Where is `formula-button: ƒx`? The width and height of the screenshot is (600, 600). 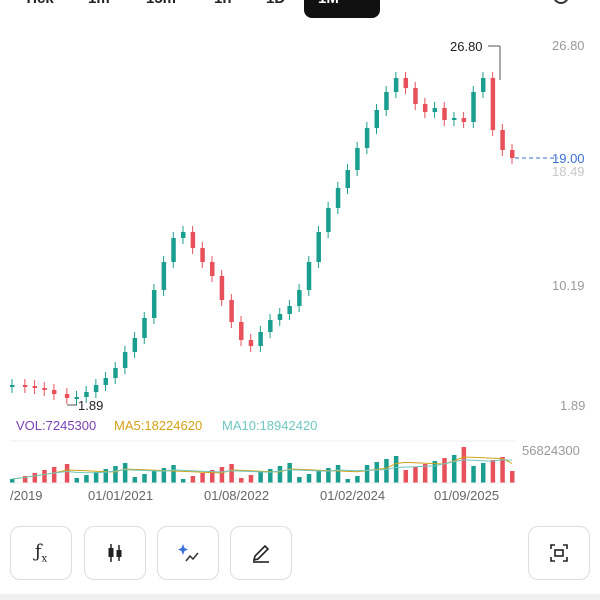 formula-button: ƒx is located at coordinates (41, 553).